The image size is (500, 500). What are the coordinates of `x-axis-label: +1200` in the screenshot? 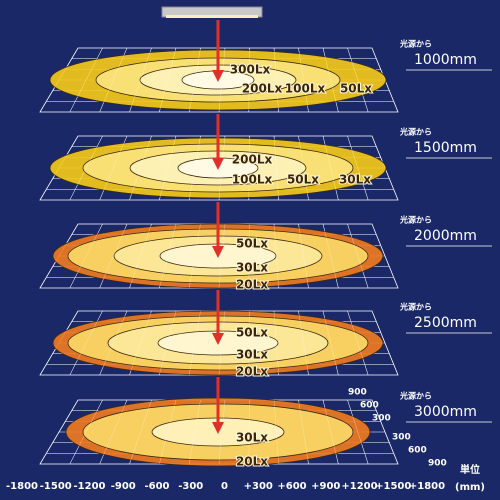 It's located at (359, 486).